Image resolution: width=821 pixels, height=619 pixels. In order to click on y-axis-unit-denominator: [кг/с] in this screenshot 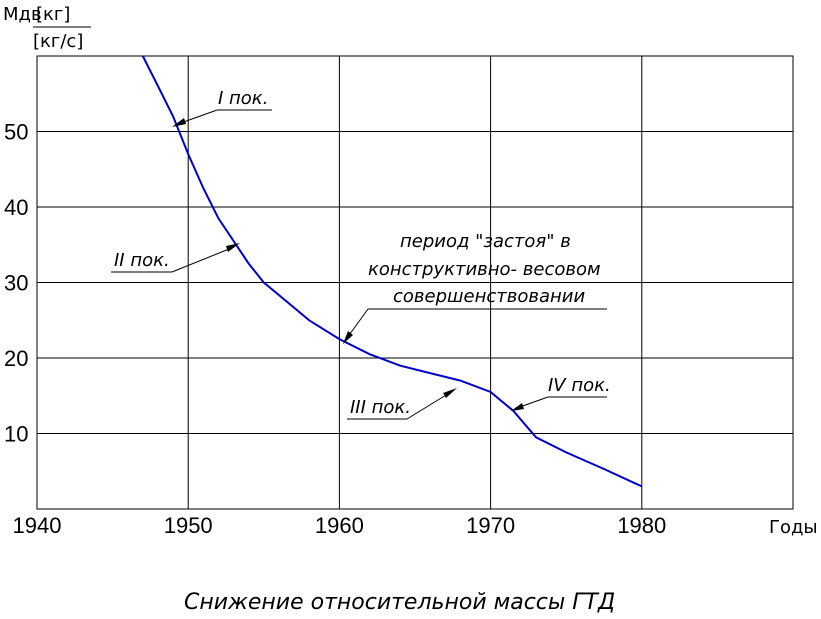, I will do `click(58, 41)`.